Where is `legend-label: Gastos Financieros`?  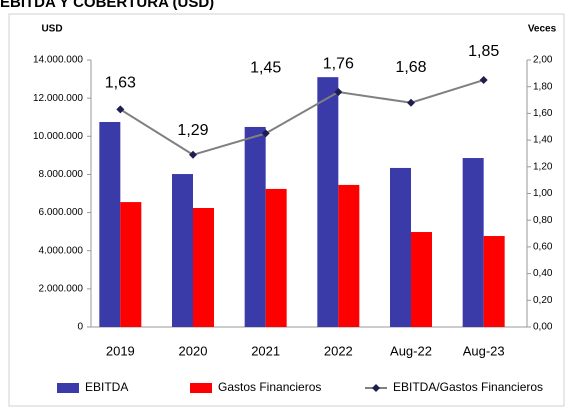 legend-label: Gastos Financieros is located at coordinates (269, 387).